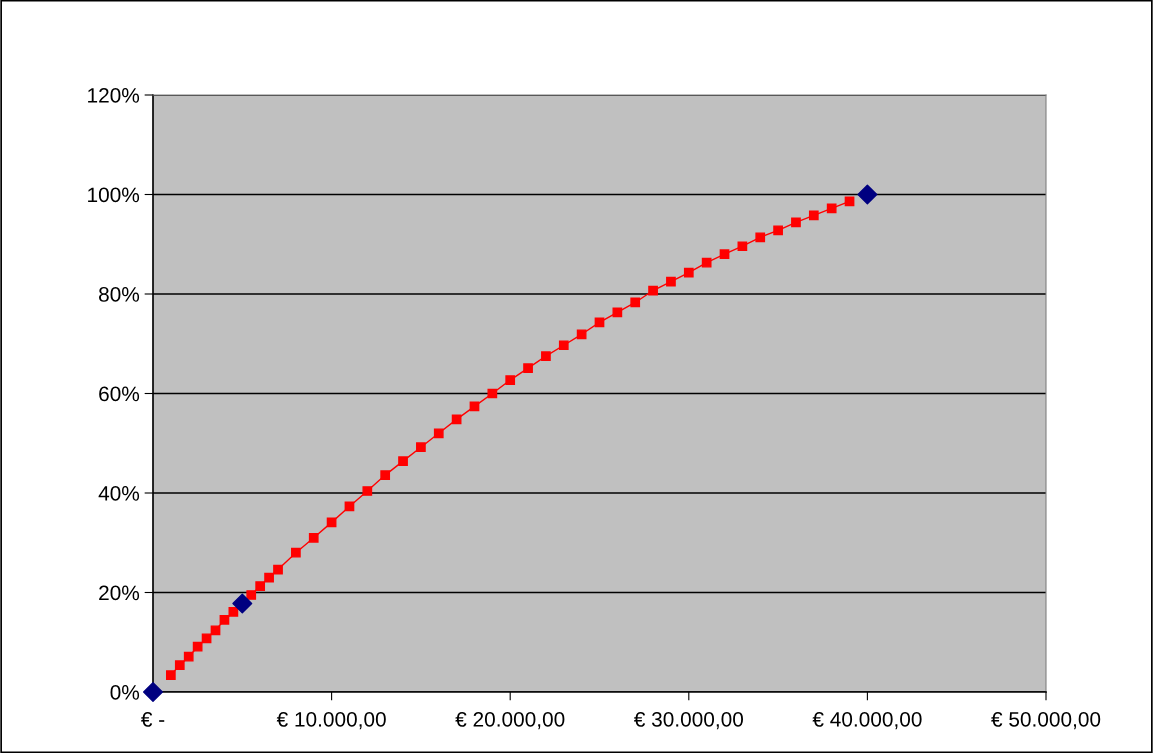  Describe the element at coordinates (119, 394) in the screenshot. I see `y-tick-label: 60%` at that location.